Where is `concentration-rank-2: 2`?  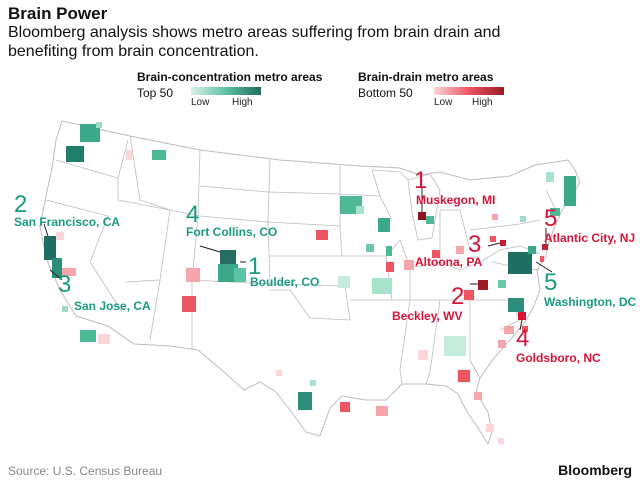
concentration-rank-2: 2 is located at coordinates (20, 204).